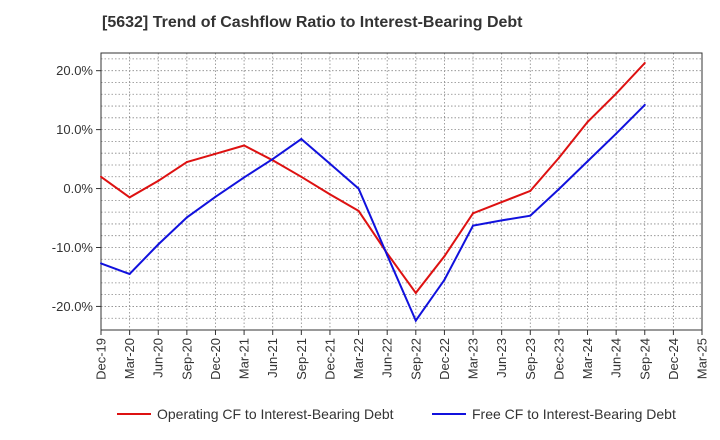 The height and width of the screenshot is (440, 720). I want to click on x-tick-label: Jun-21, so click(272, 358).